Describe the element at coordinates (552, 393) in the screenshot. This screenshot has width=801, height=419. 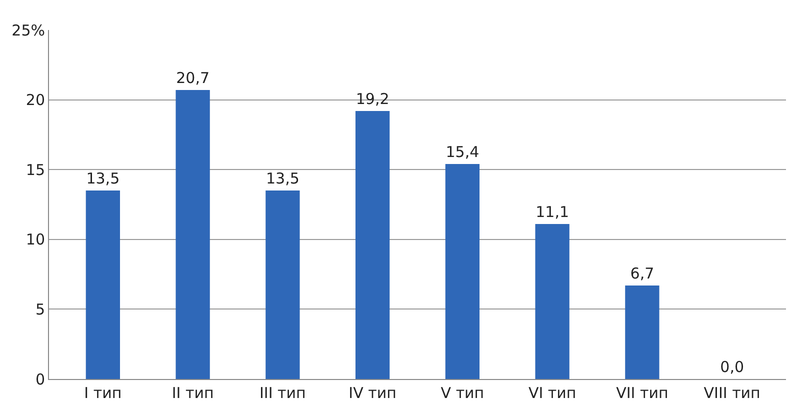
I see `x-tick-label: VI тип` at that location.